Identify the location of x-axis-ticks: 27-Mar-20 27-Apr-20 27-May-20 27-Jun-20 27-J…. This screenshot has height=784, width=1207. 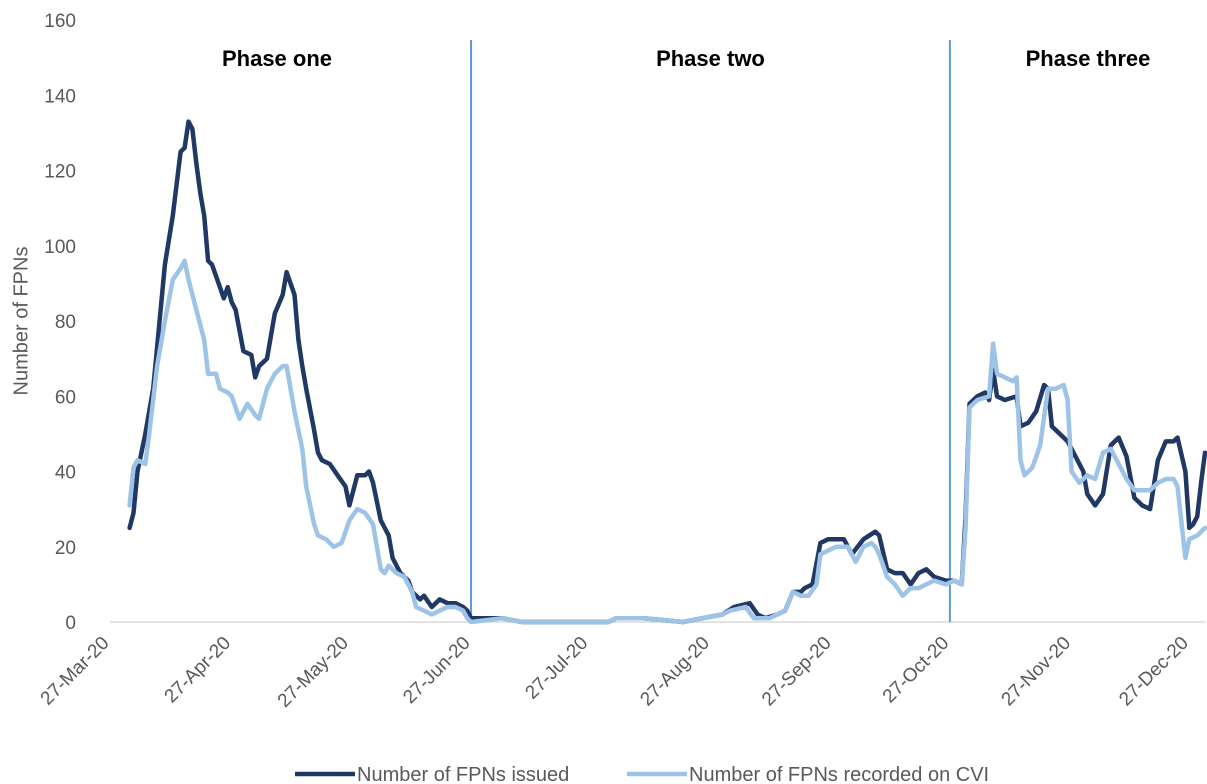
(615, 672).